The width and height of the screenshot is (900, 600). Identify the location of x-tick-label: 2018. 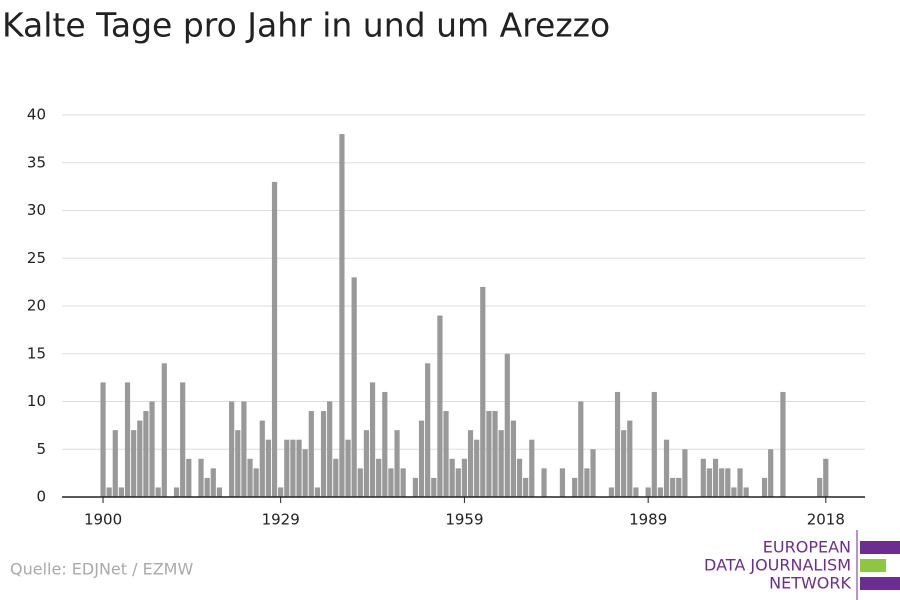
(826, 520).